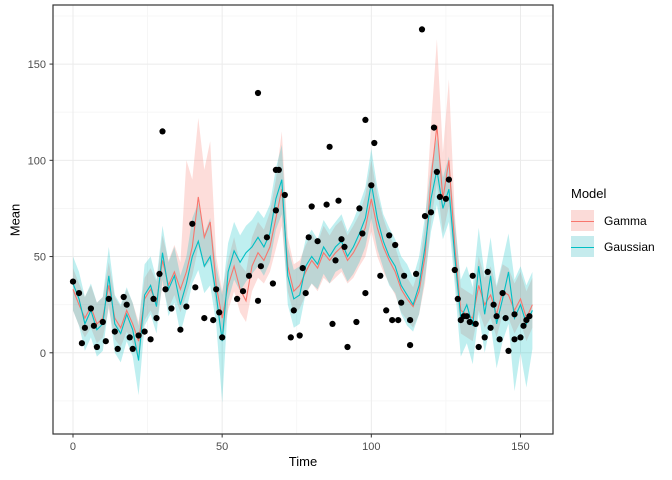 This screenshot has height=480, width=672. I want to click on gamma-ribbon-swatch, so click(582, 220).